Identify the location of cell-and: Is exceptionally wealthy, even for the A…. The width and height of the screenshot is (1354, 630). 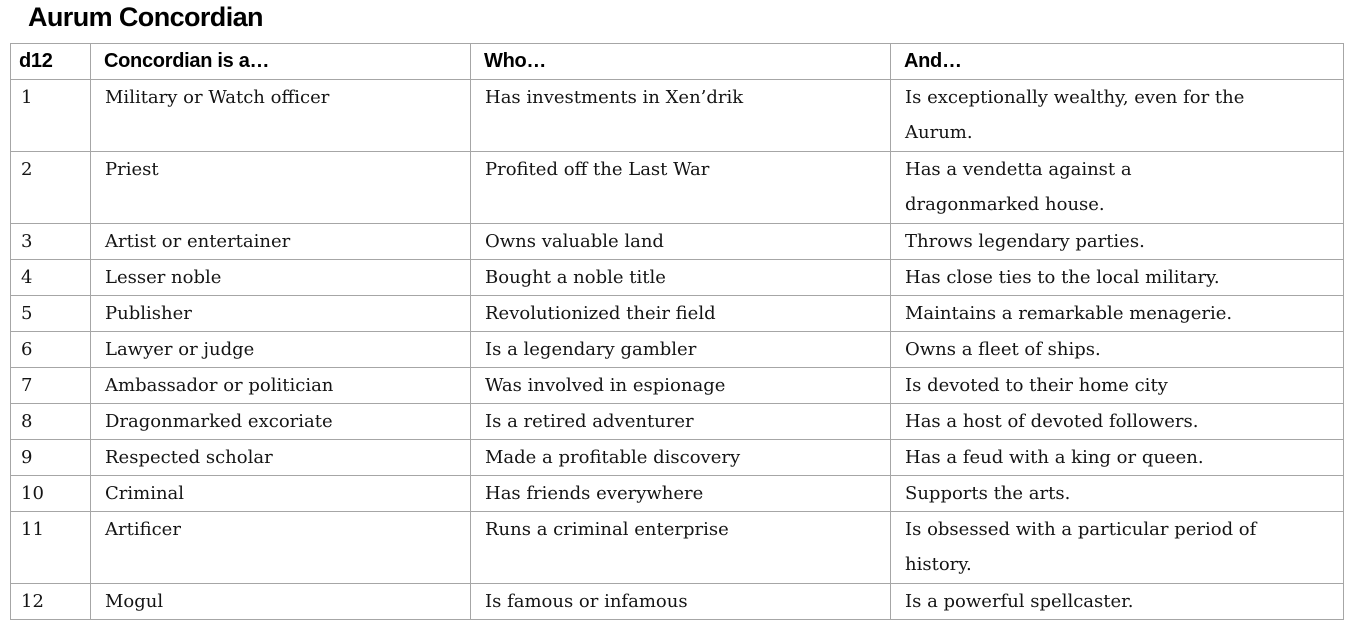
(1117, 115).